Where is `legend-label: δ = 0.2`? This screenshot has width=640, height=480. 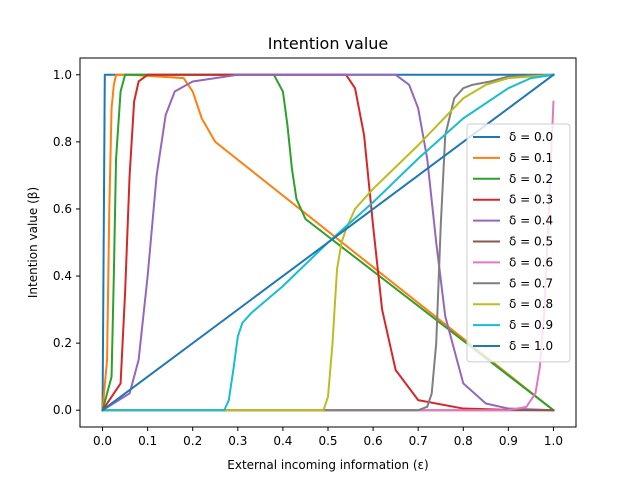
legend-label: δ = 0.2 is located at coordinates (531, 179).